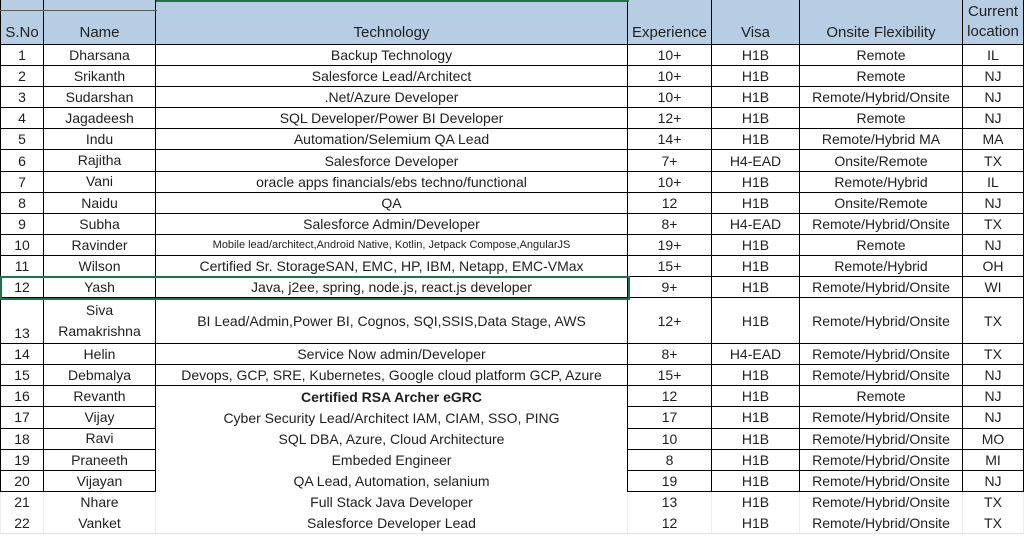 The height and width of the screenshot is (538, 1024). What do you see at coordinates (392, 22) in the screenshot?
I see `header-cell-technology: Technology` at bounding box center [392, 22].